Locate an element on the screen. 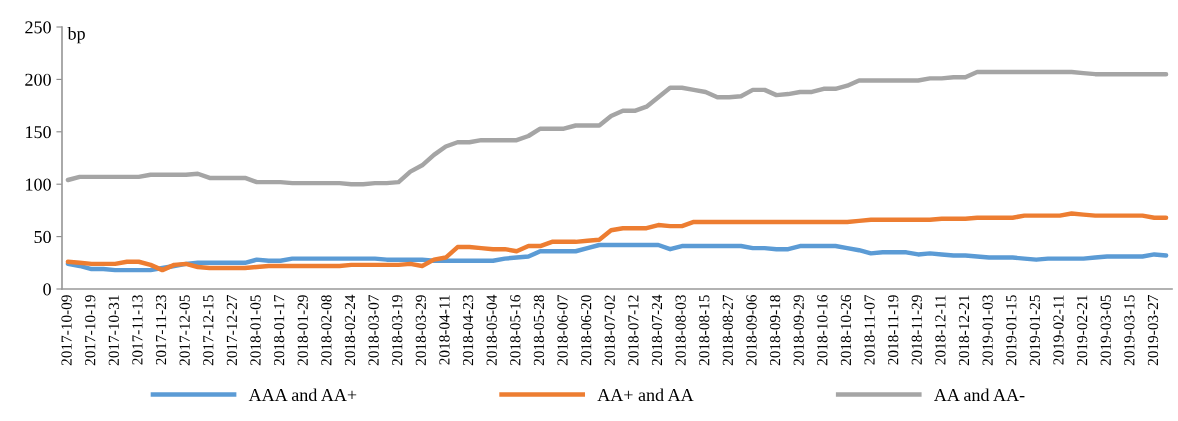 The height and width of the screenshot is (421, 1178). y-tick-label: 0 is located at coordinates (47, 289).